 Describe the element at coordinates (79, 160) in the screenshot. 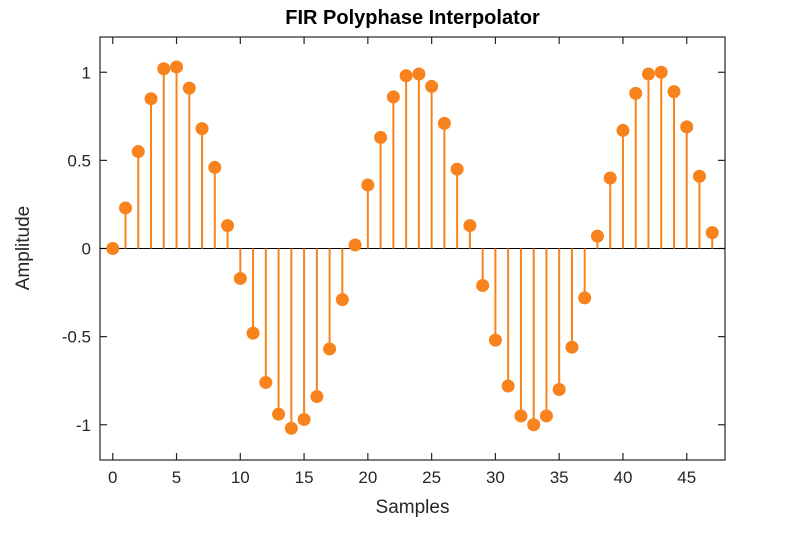

I see `y-tick-label: 0.5` at that location.